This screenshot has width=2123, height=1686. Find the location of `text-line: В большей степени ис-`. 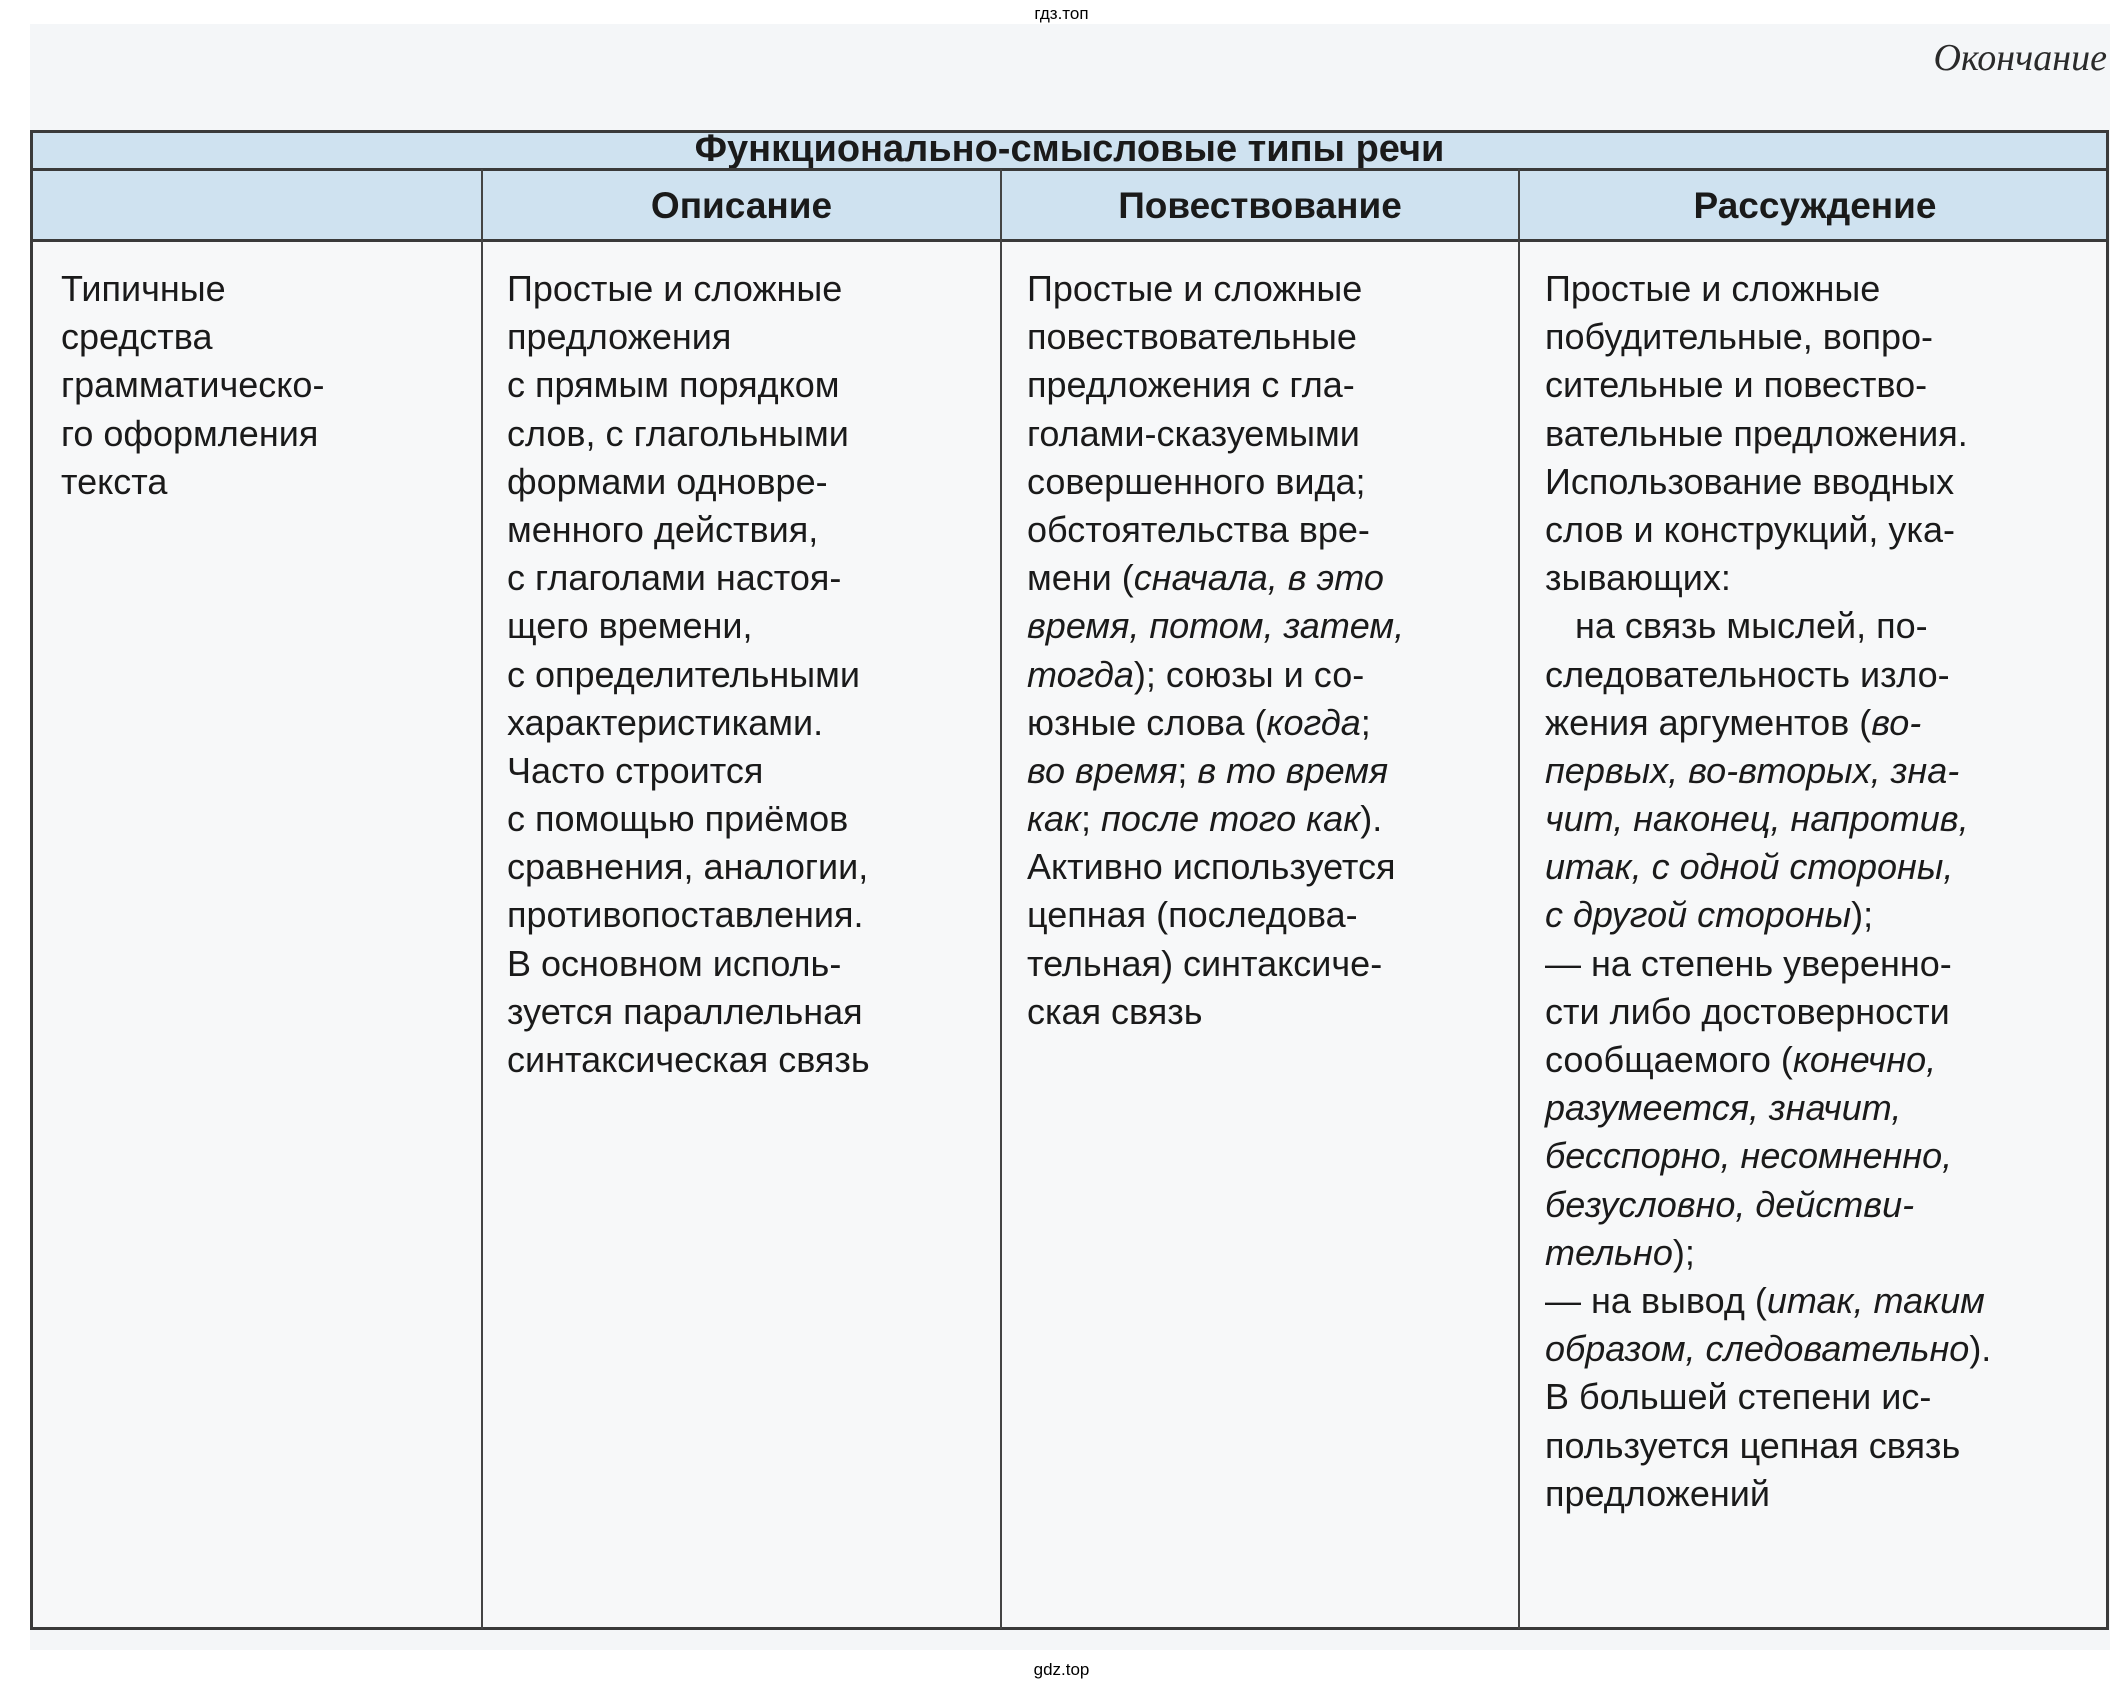

text-line: В большей степени ис- is located at coordinates (1768, 1397).